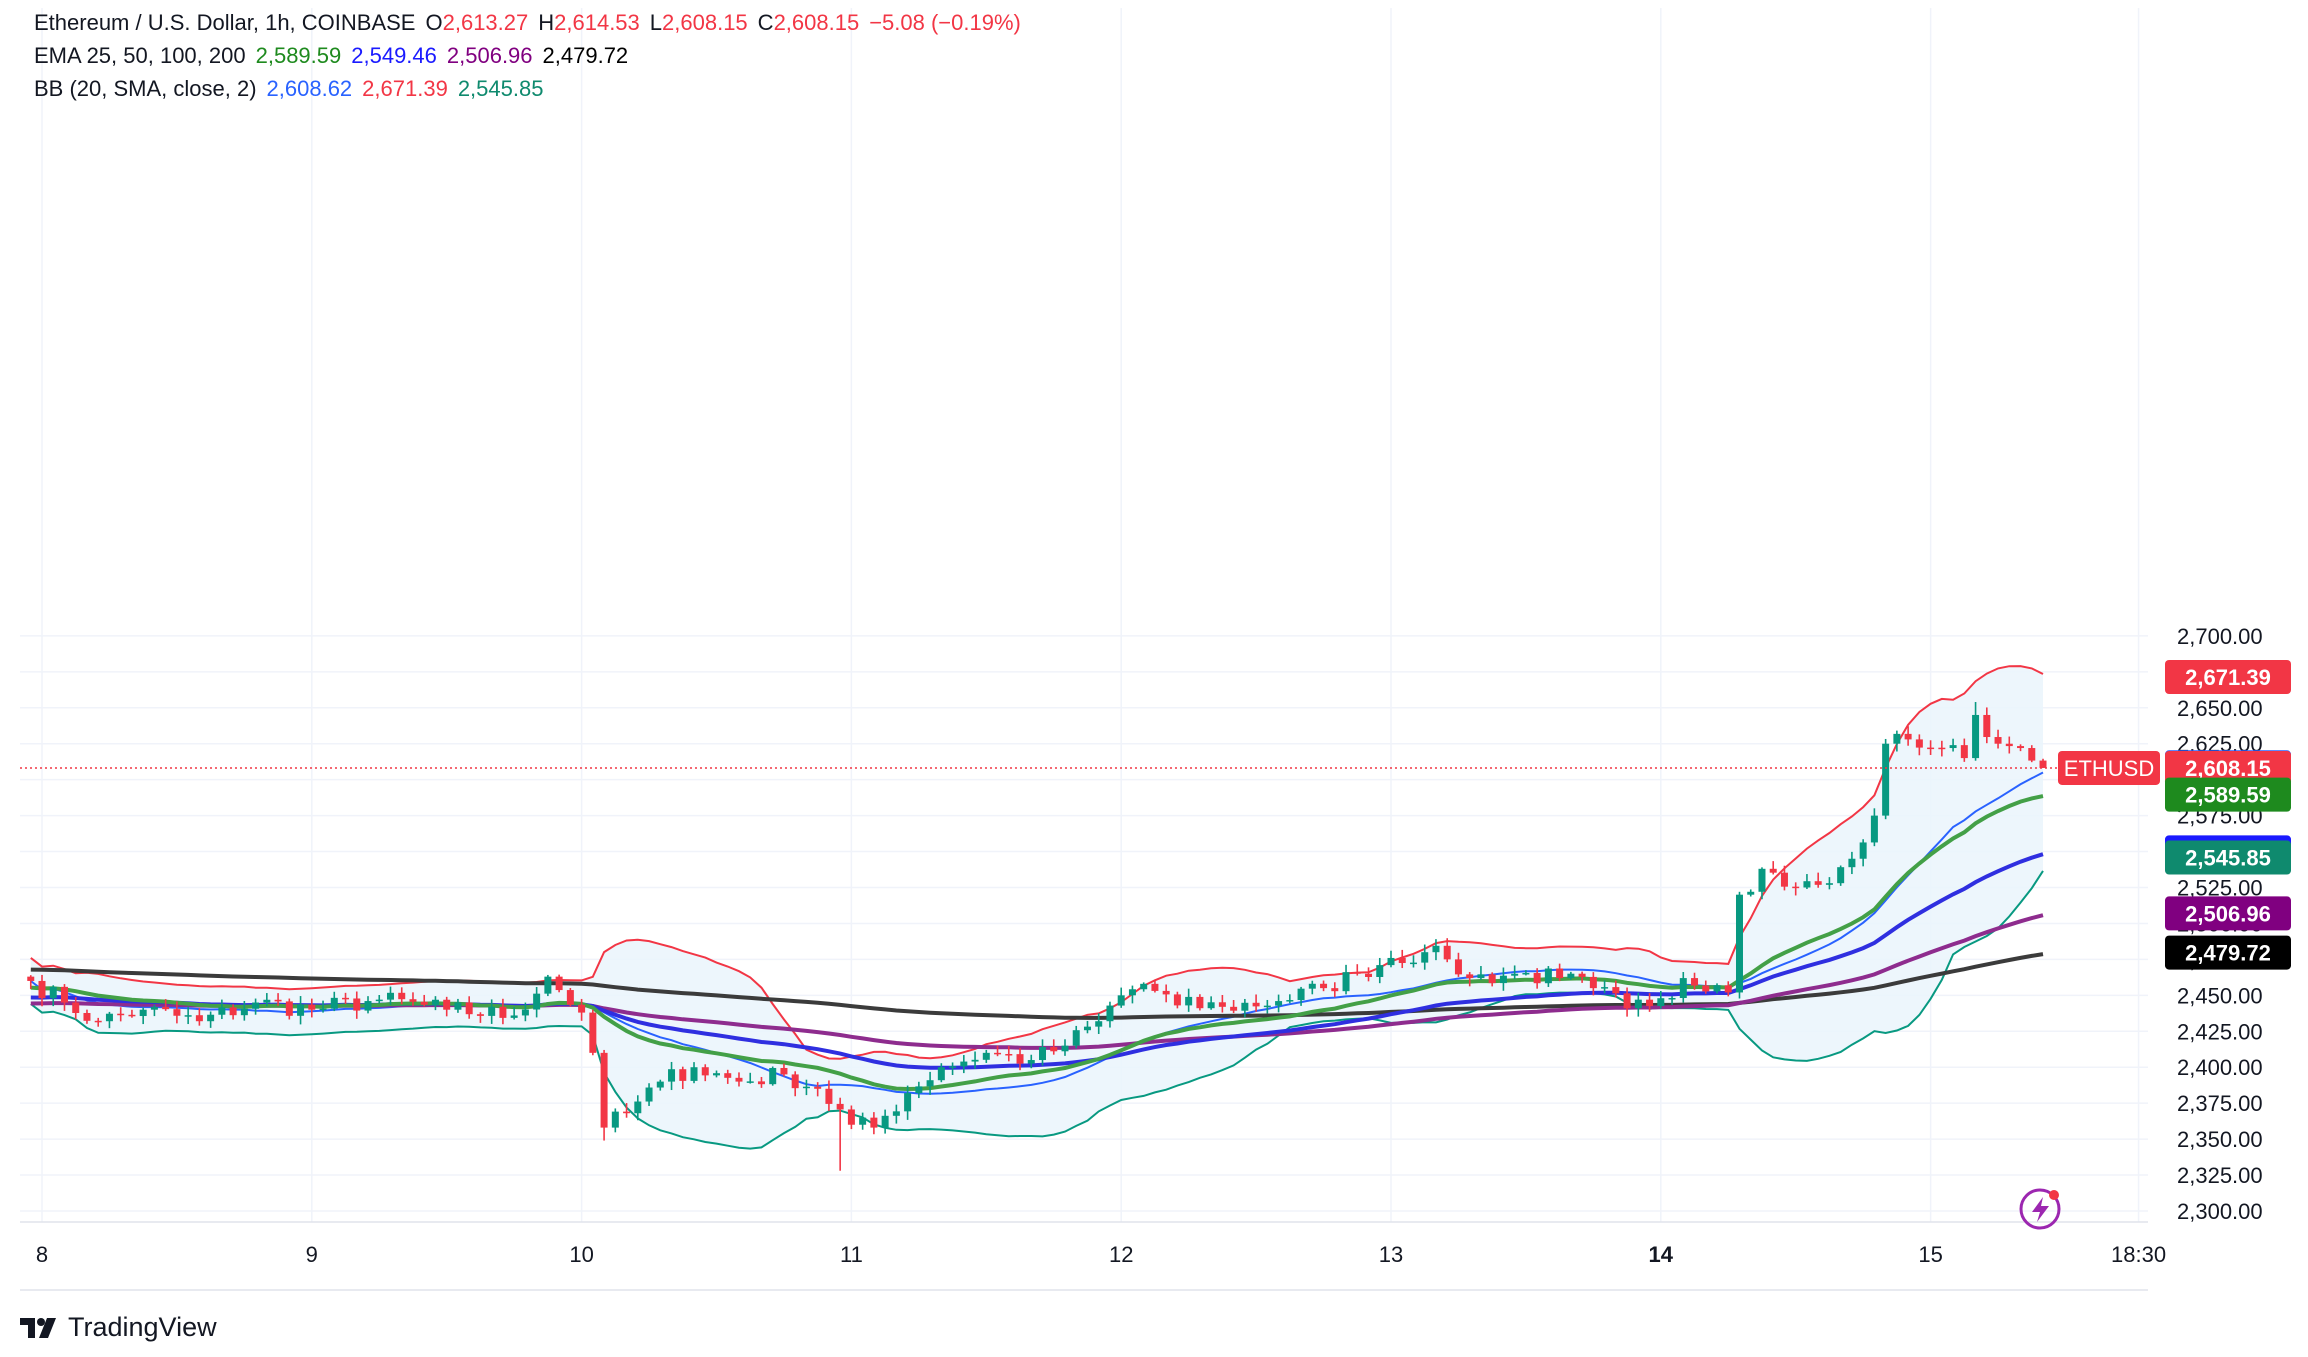 The width and height of the screenshot is (2308, 1357). What do you see at coordinates (2228, 913) in the screenshot?
I see `price-label-text: 2,506.96` at bounding box center [2228, 913].